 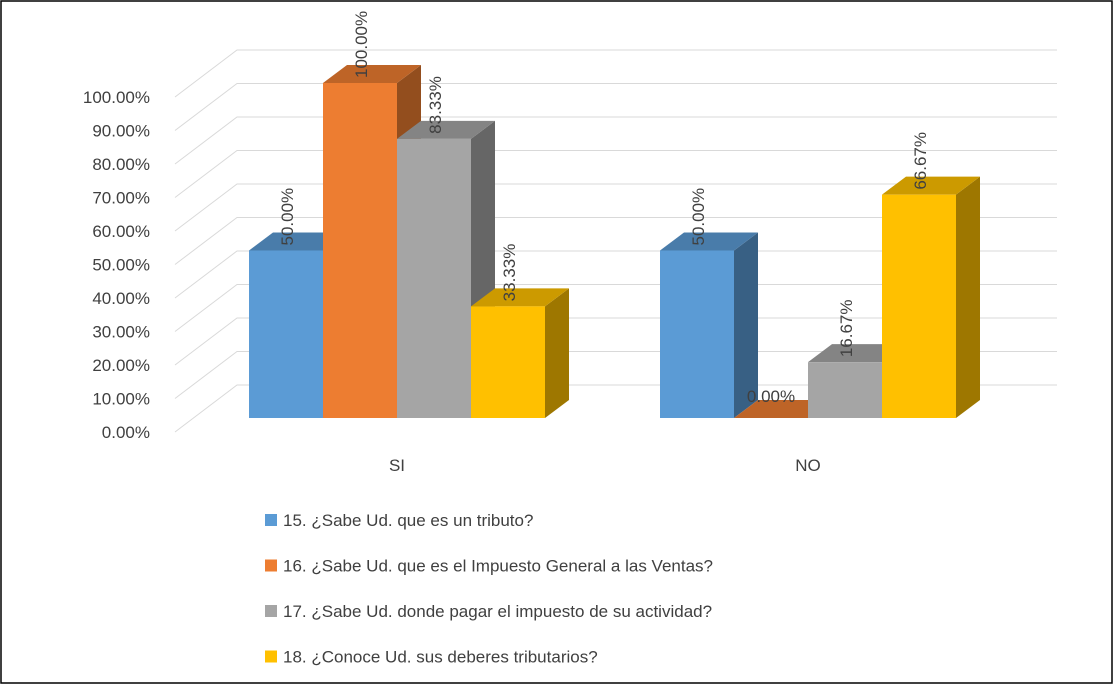 I want to click on data-label: 100.00%, so click(x=361, y=44).